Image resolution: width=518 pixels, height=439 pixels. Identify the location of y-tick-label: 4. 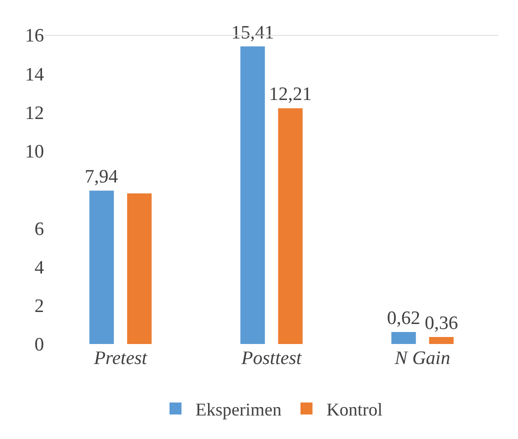
(39, 267).